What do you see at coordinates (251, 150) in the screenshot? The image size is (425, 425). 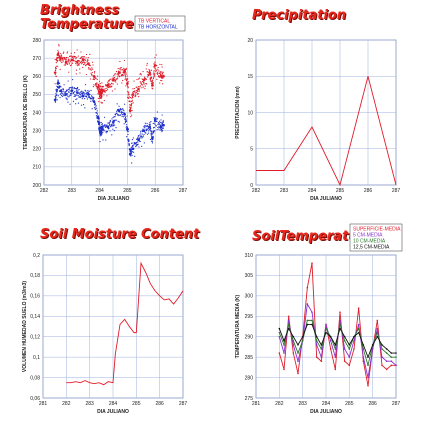 I see `precipitation-y-tick-label: 5` at bounding box center [251, 150].